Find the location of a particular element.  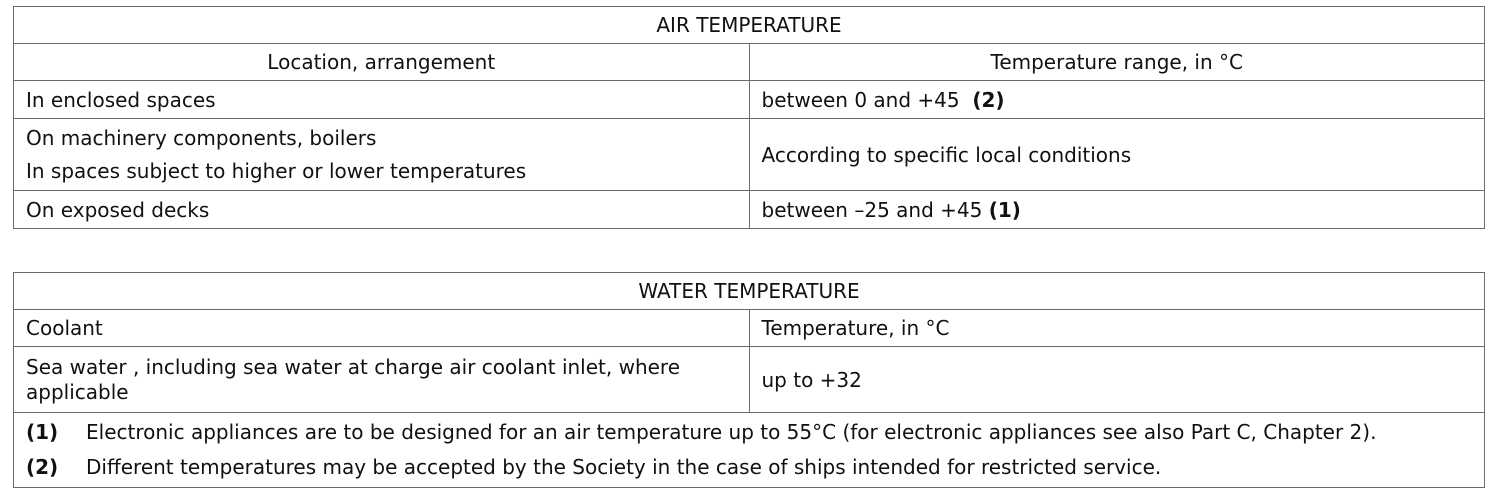

air-row2-location-line1: On machinery components, boilers is located at coordinates (201, 137).